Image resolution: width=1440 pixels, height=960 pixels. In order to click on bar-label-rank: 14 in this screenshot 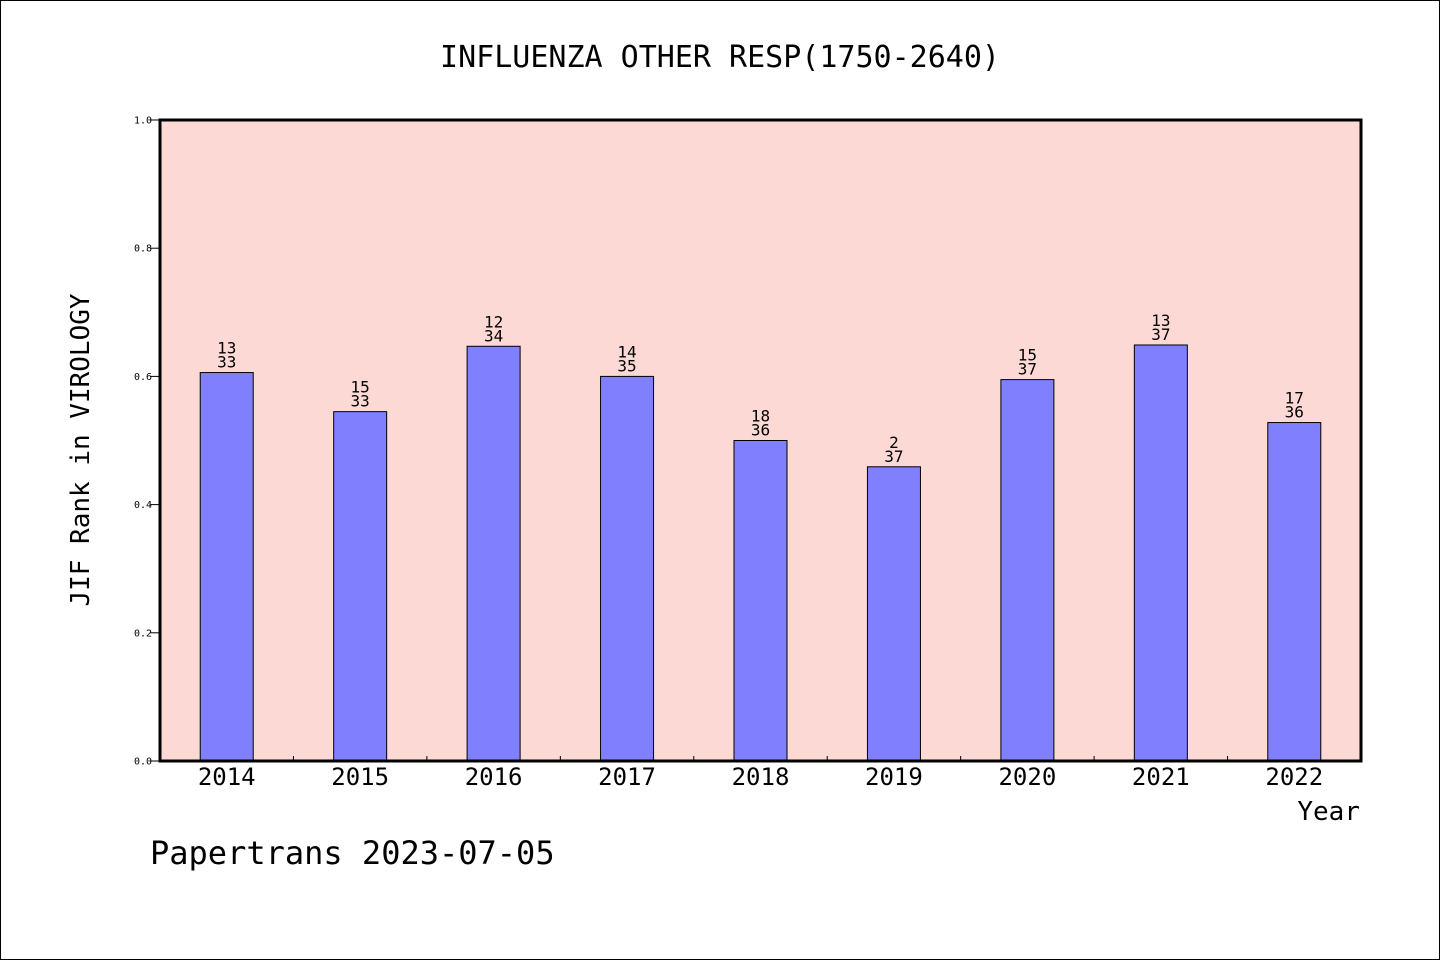, I will do `click(626, 351)`.